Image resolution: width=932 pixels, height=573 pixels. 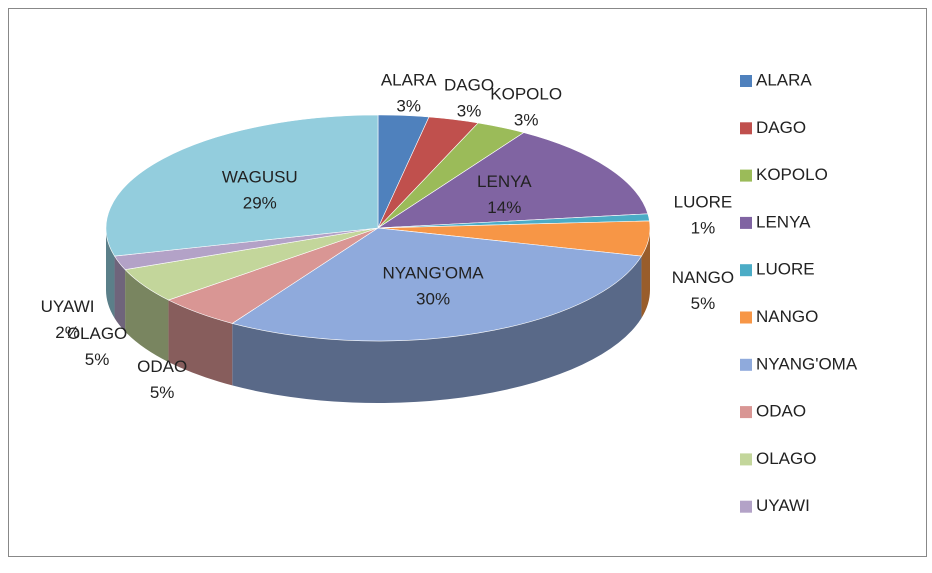 What do you see at coordinates (703, 228) in the screenshot?
I see `data-label-value: 1%` at bounding box center [703, 228].